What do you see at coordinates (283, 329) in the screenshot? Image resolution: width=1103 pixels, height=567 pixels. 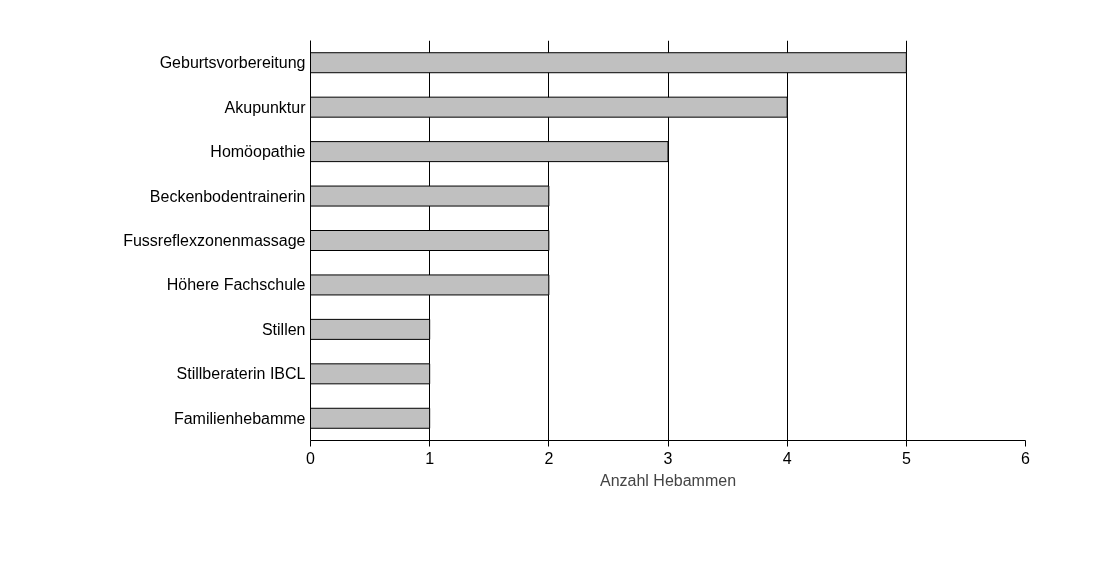 I see `y-tick-label: Stillen` at bounding box center [283, 329].